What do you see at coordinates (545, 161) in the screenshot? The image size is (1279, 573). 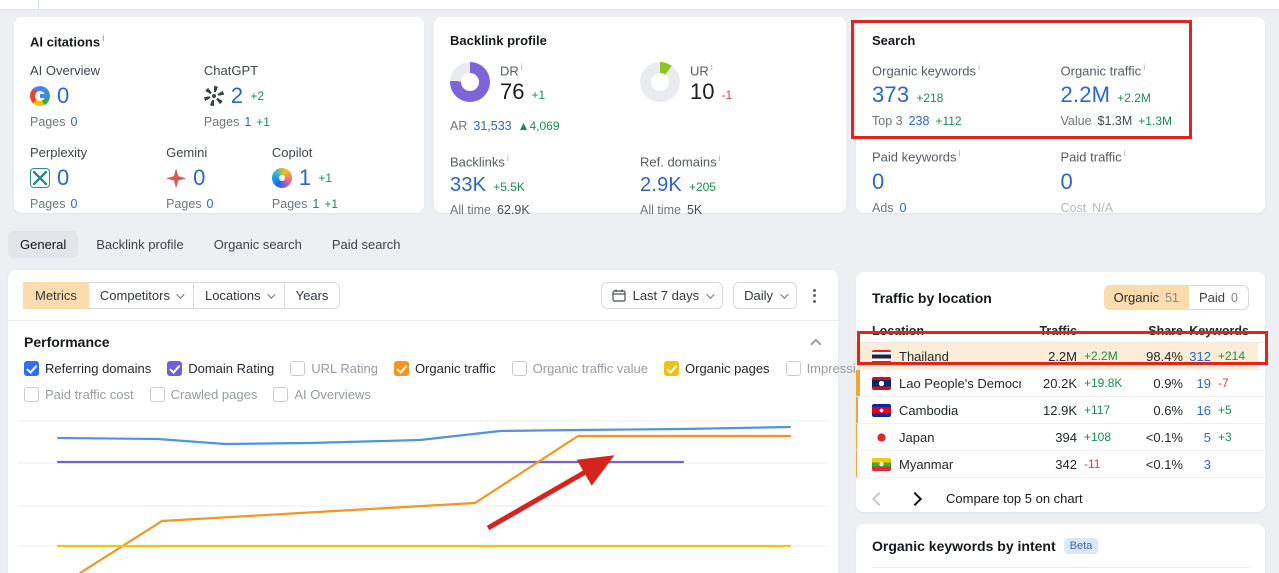 I see `backlinks-label: Backlinks` at bounding box center [545, 161].